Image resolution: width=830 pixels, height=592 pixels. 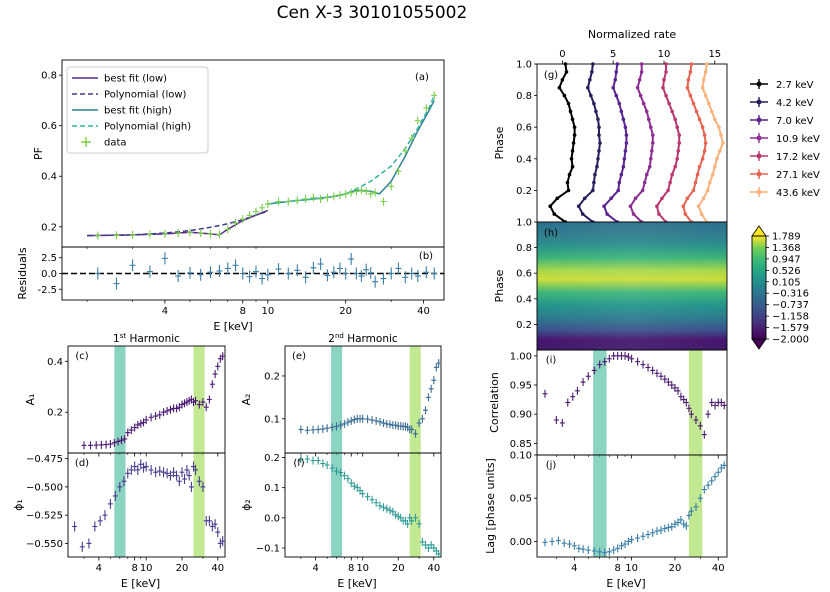 I want to click on colorbar-tick-label: 0.526, so click(x=786, y=271).